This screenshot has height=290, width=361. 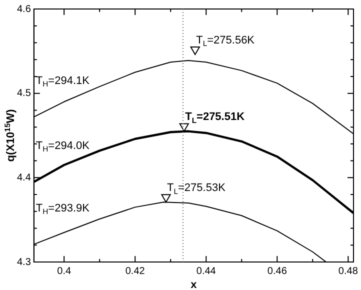 What do you see at coordinates (135, 271) in the screenshot?
I see `x-tick-label: 0.42` at bounding box center [135, 271].